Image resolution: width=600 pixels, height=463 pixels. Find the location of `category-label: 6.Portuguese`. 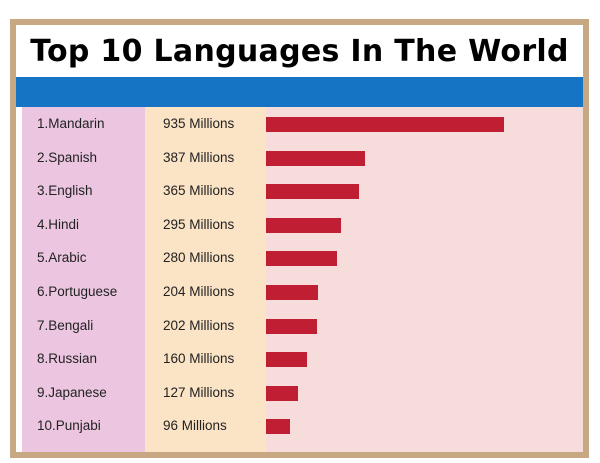

category-label: 6.Portuguese is located at coordinates (77, 291).